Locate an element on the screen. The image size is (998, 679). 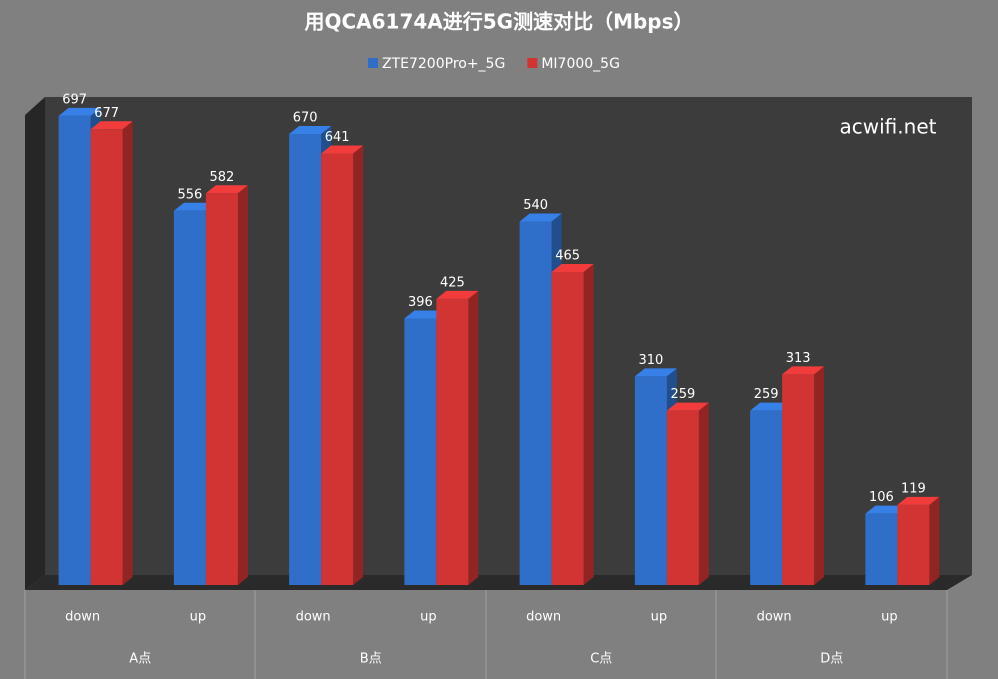
data-label: 641 is located at coordinates (337, 137).